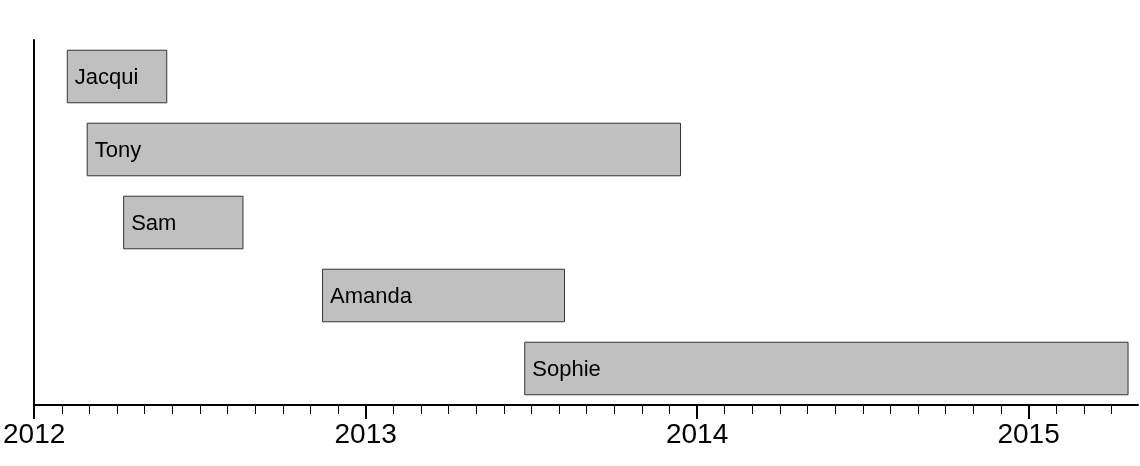 The width and height of the screenshot is (1140, 466). I want to click on y-tick-label: Sophie, so click(566, 368).